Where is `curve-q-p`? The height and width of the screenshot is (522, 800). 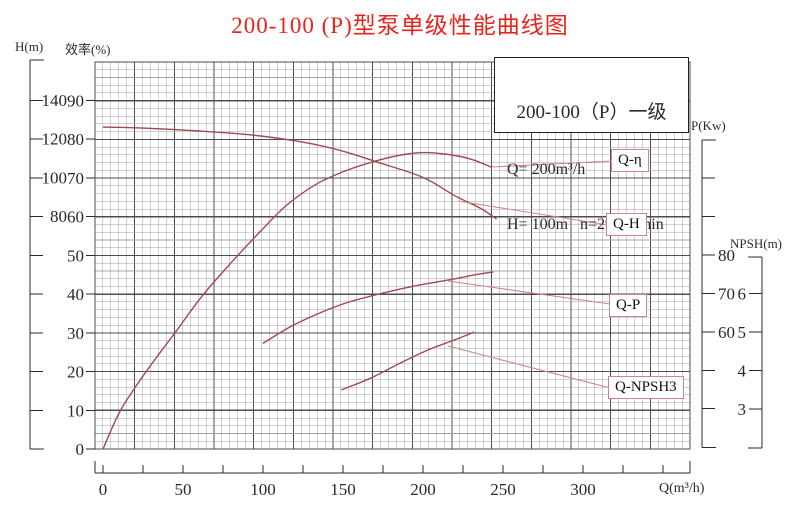
curve-q-p is located at coordinates (378, 307).